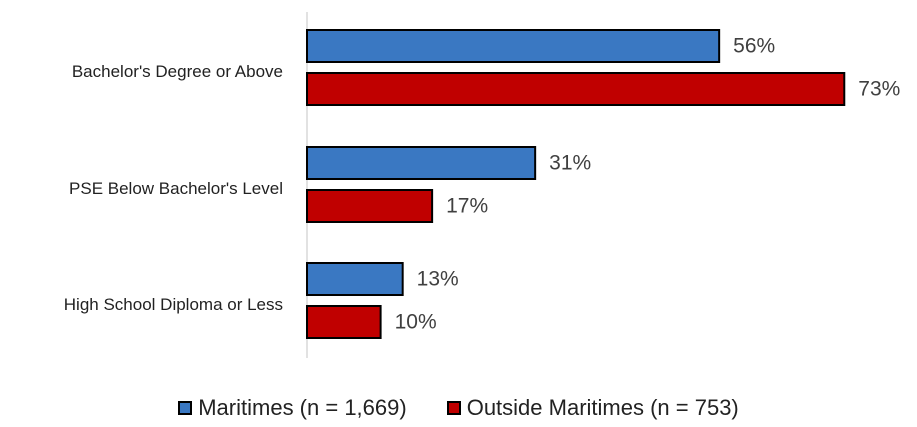  What do you see at coordinates (513, 46) in the screenshot?
I see `bar-maritimes-bachelor-s-degree-or-above` at bounding box center [513, 46].